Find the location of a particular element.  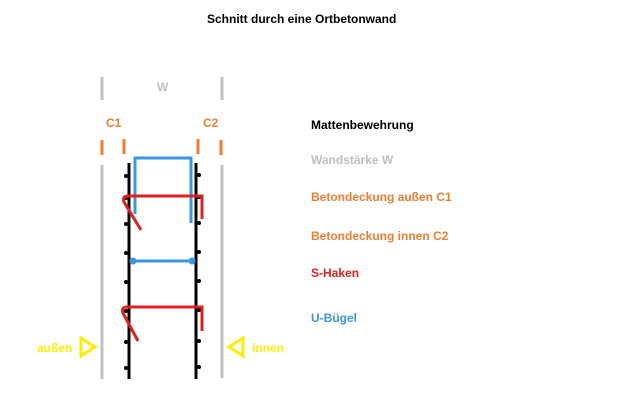

legend-cover-inside: Betondeckung innen C2 is located at coordinates (380, 236).